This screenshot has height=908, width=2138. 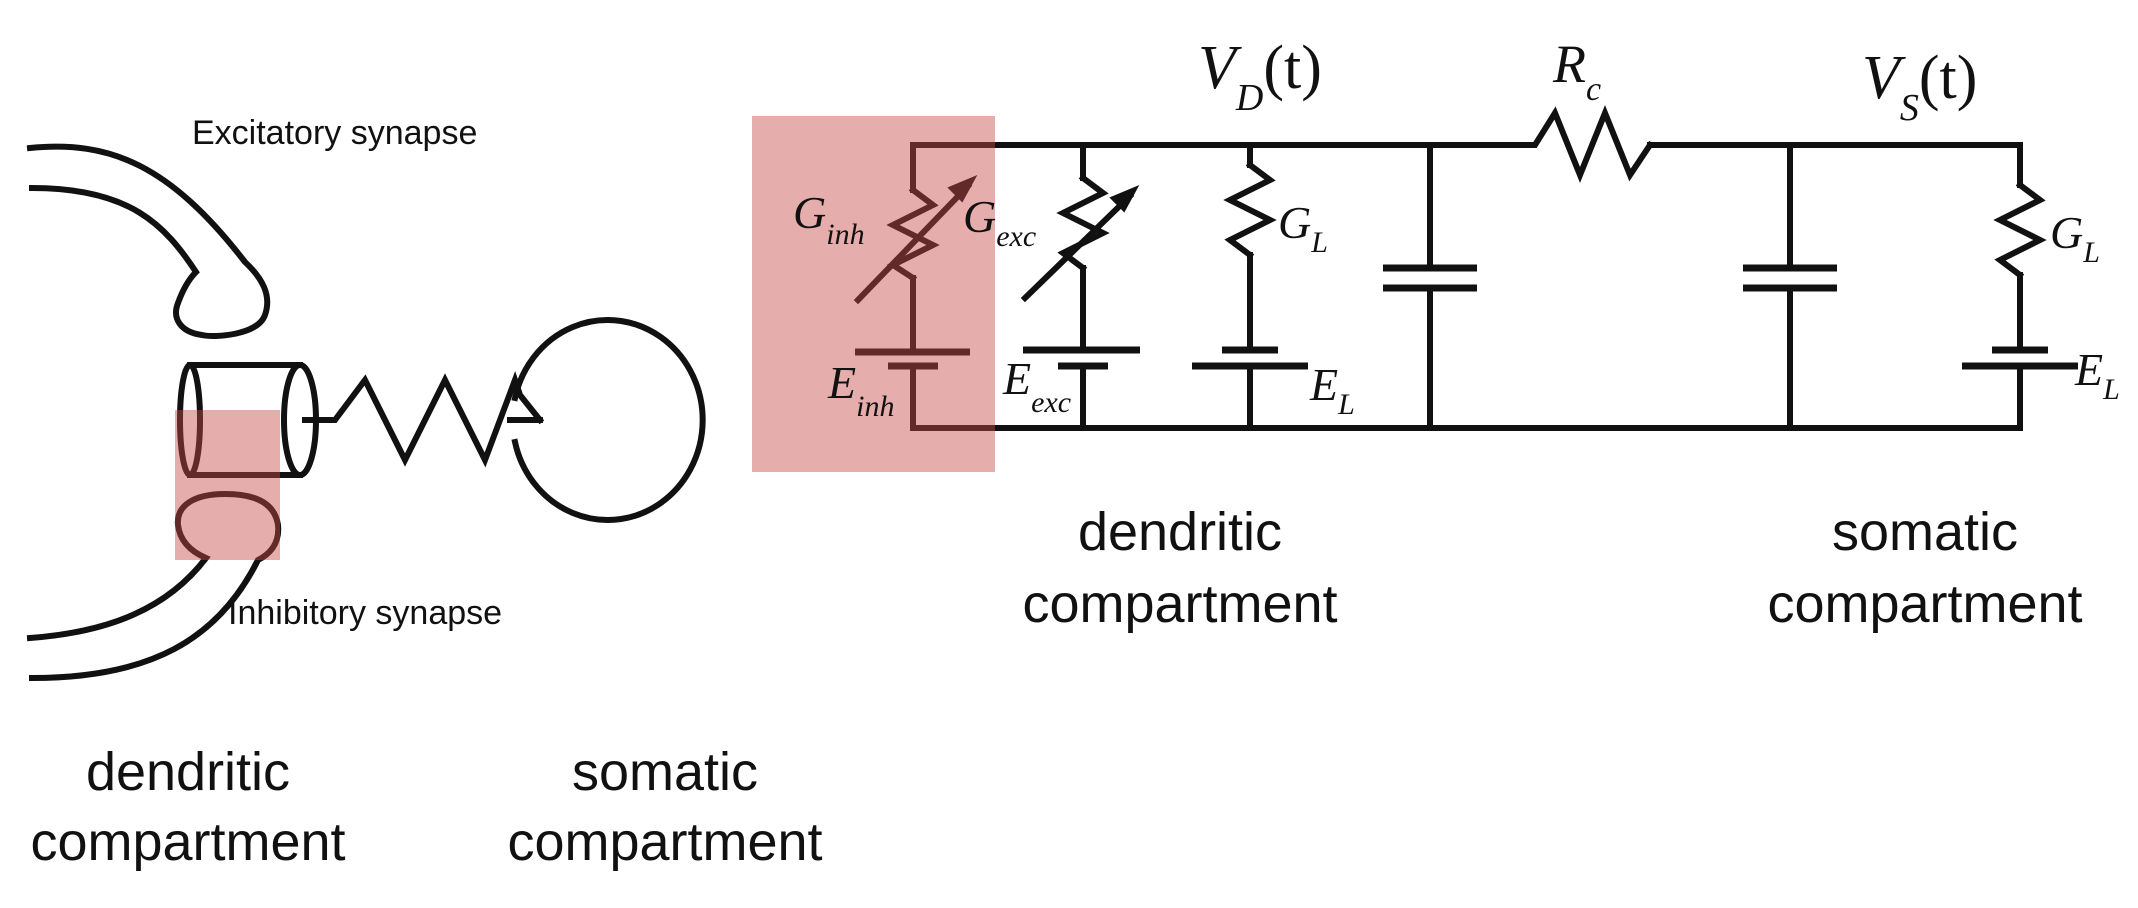 I want to click on dendritic-leak-branch, so click(x=1250, y=286).